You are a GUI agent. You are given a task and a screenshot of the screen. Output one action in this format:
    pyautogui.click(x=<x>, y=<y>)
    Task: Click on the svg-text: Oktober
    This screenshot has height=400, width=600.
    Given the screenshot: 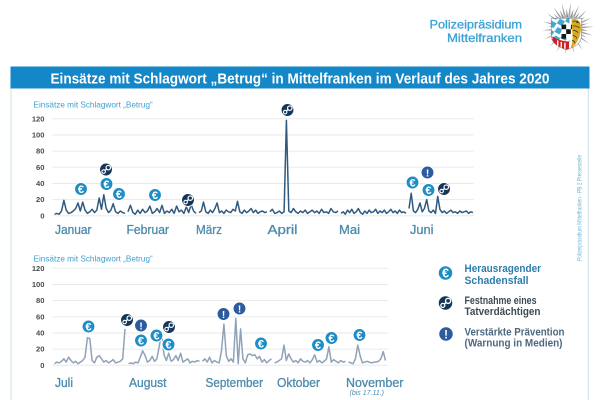 What is the action you would take?
    pyautogui.click(x=298, y=383)
    